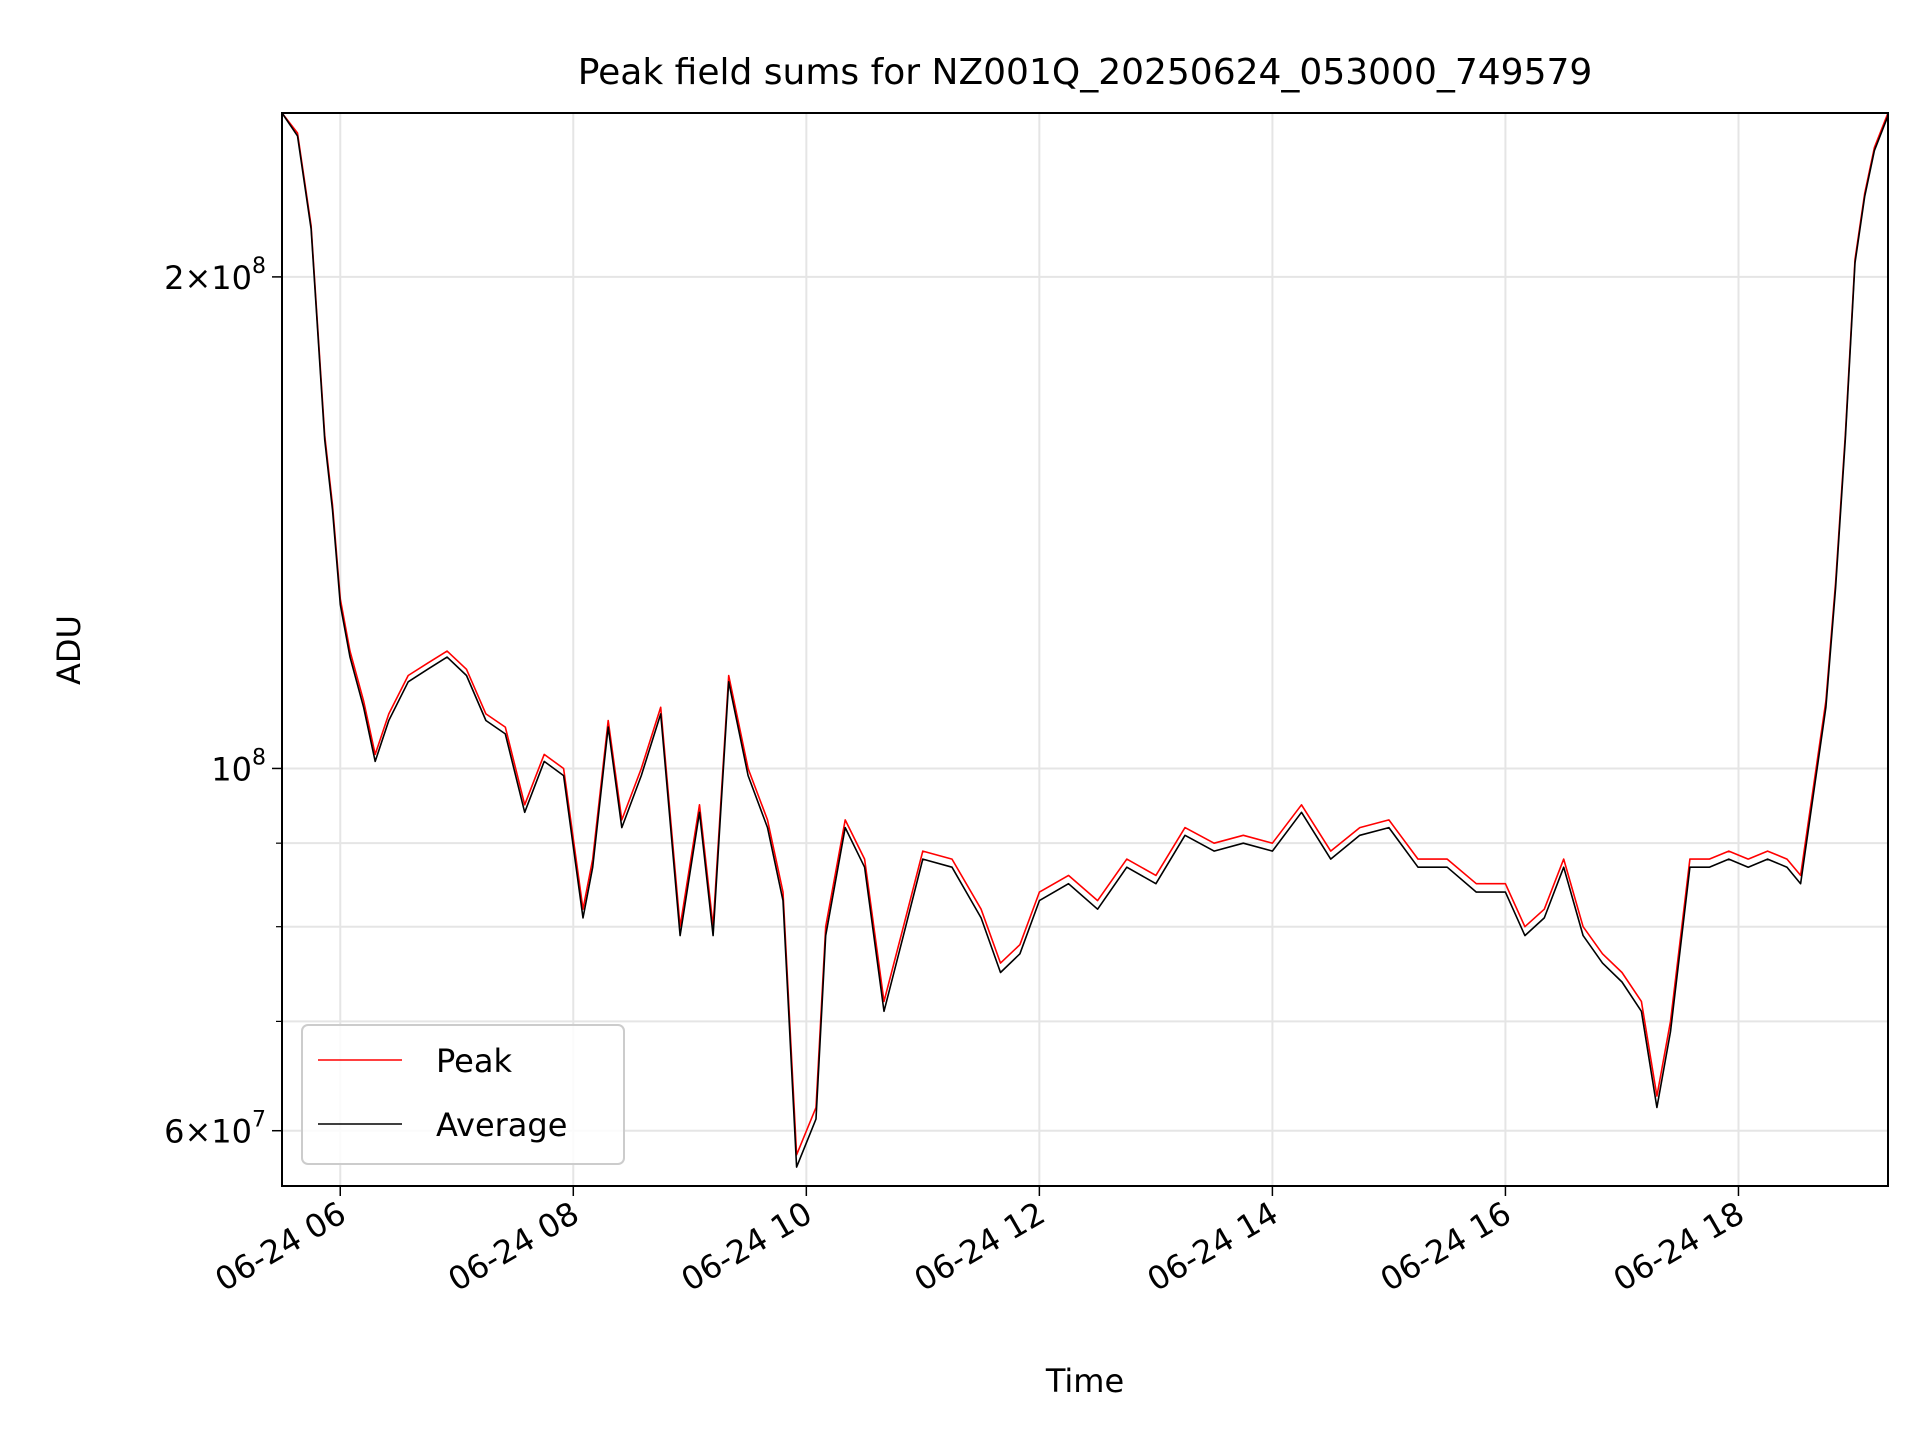 Image resolution: width=1920 pixels, height=1440 pixels. What do you see at coordinates (259, 1120) in the screenshot?
I see `y-tick-exponent: 7` at bounding box center [259, 1120].